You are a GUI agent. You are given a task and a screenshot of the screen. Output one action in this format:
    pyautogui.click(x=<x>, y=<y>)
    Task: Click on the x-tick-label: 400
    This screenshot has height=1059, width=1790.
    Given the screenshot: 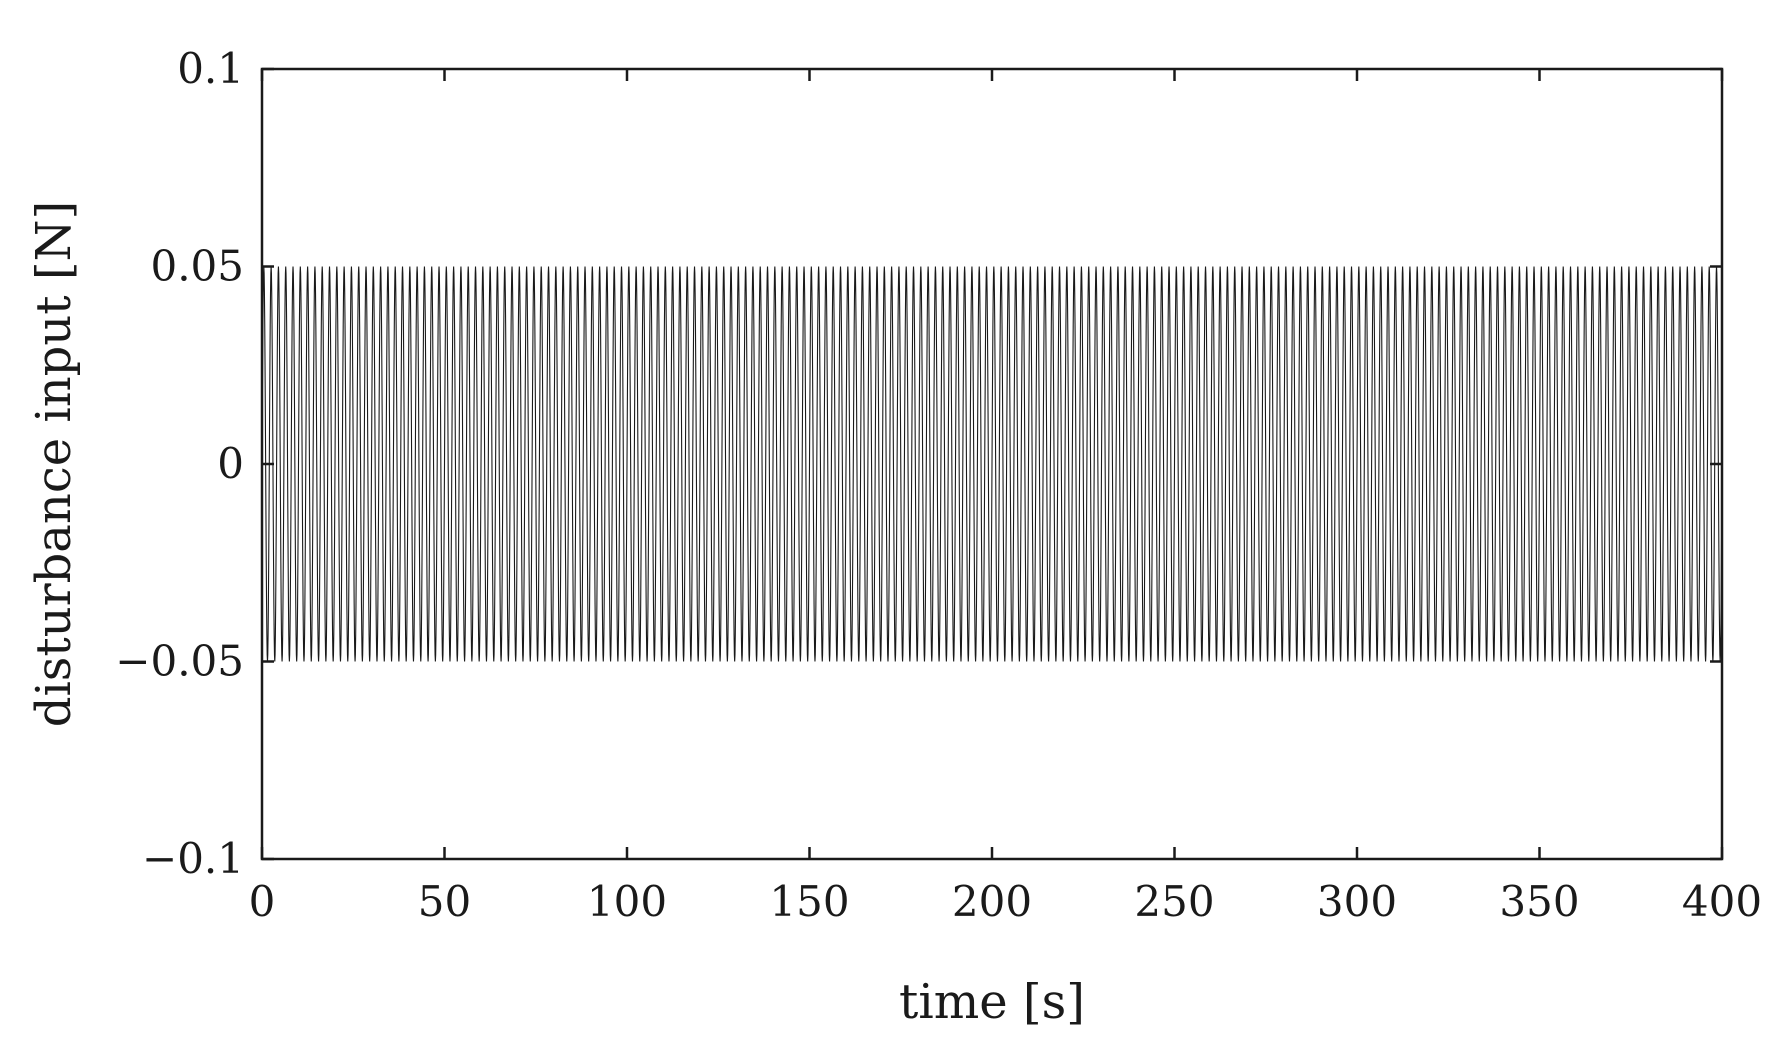 What is the action you would take?
    pyautogui.click(x=1722, y=901)
    